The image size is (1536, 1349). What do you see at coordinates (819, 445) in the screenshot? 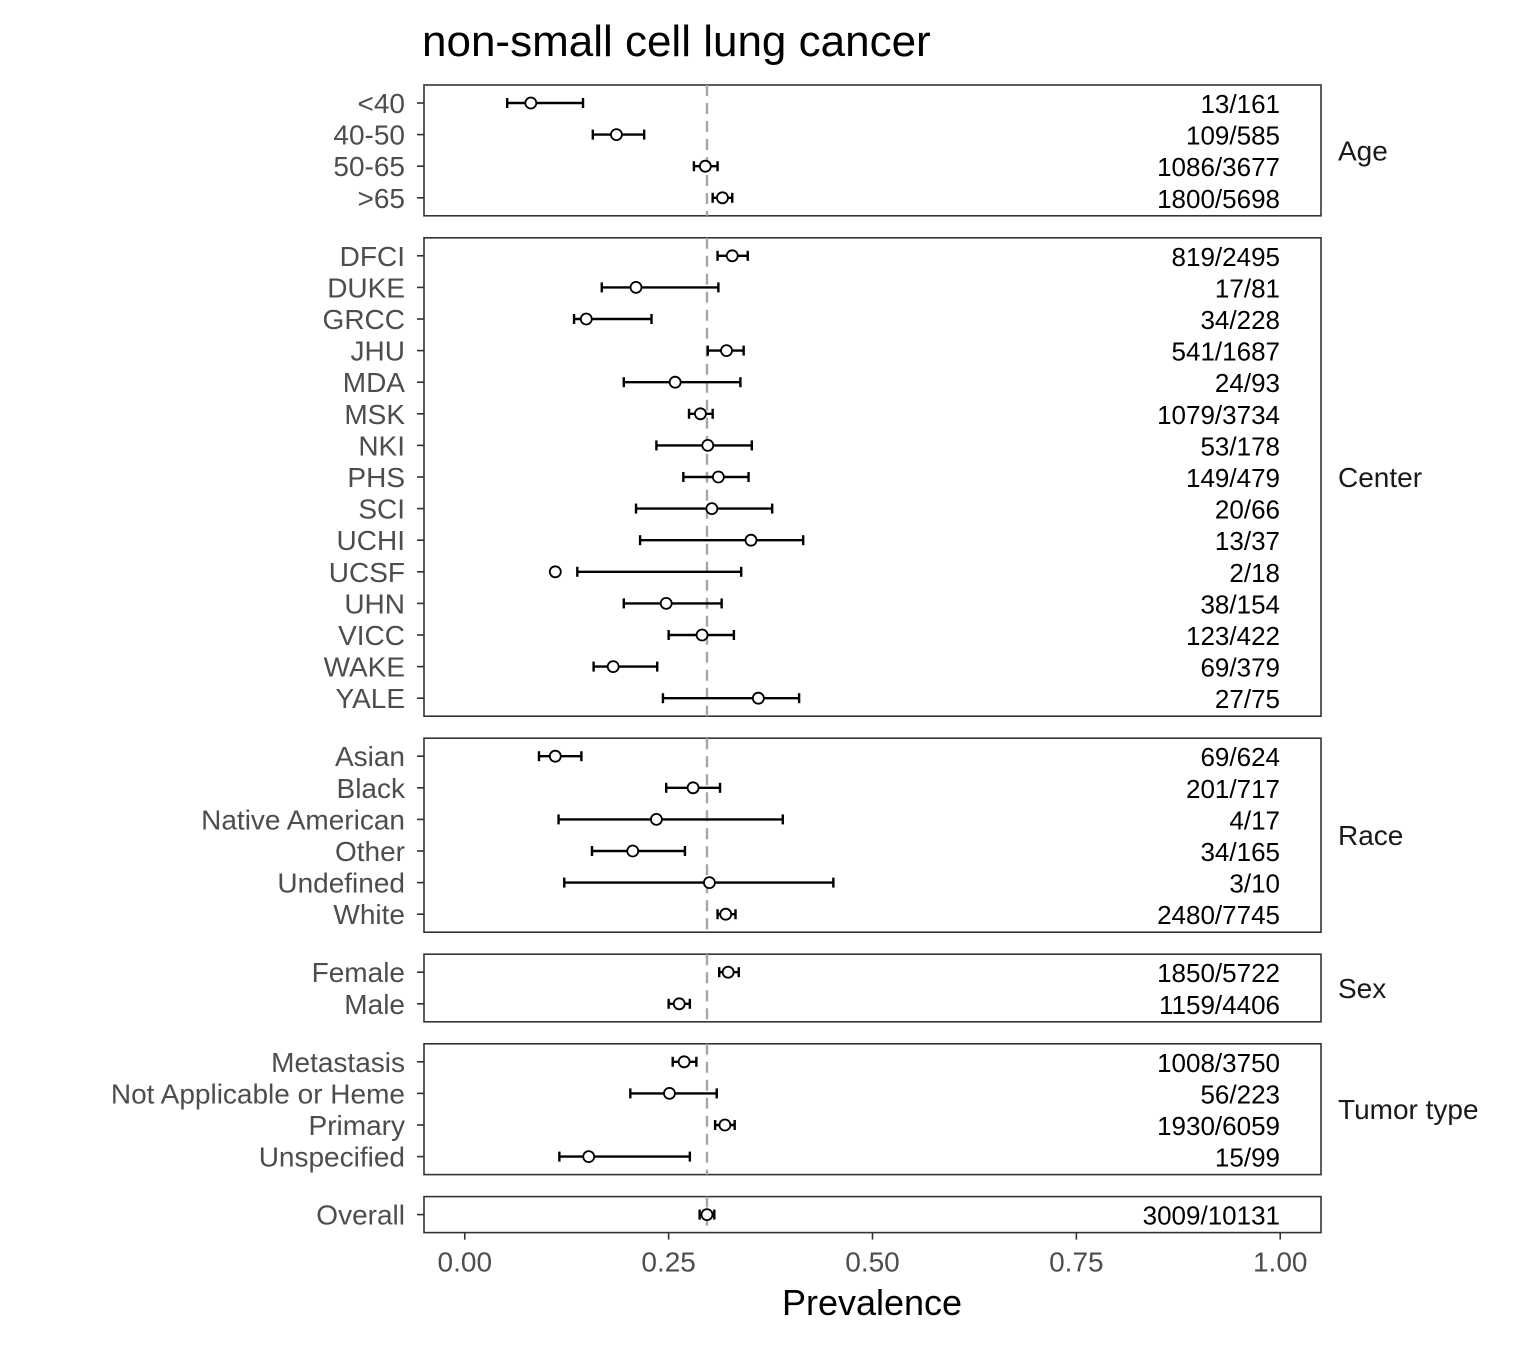
I see `row-nki: NKI 53/178` at bounding box center [819, 445].